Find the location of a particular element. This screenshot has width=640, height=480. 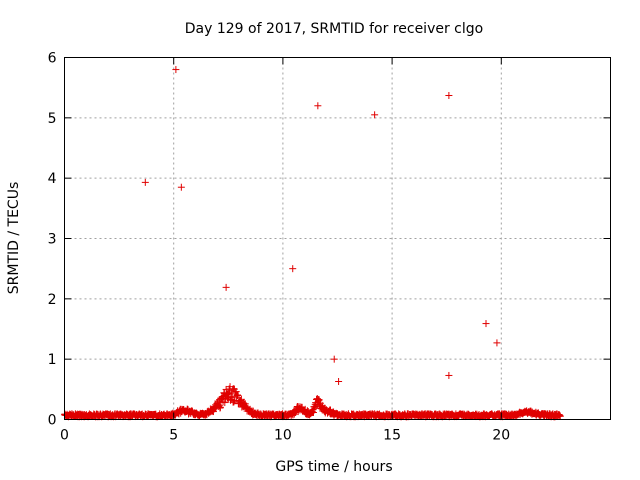

x-tick-label: 20 is located at coordinates (501, 436).